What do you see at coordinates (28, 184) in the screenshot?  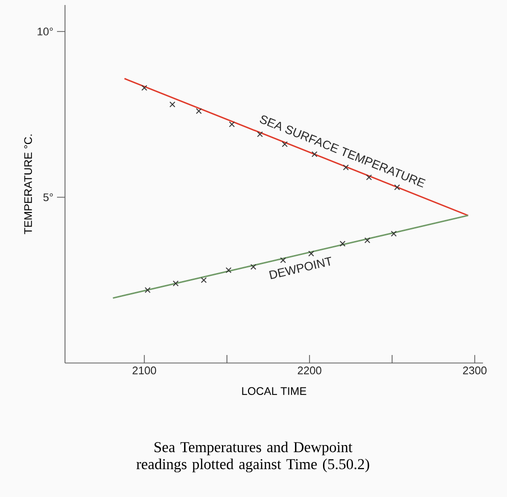 I see `y-axis-title: TEMPERATURE °C.` at bounding box center [28, 184].